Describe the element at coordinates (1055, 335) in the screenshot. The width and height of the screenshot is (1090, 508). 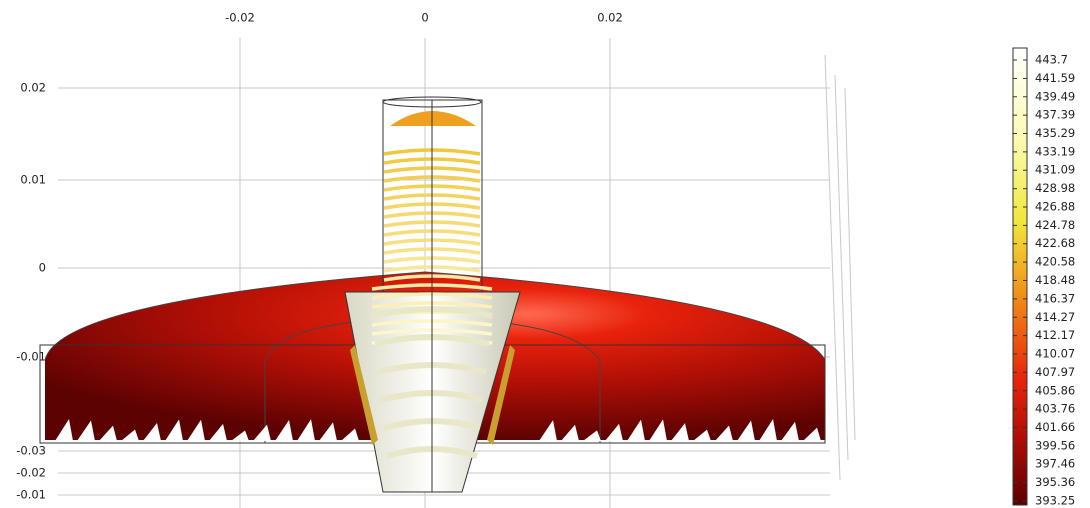
I see `colorbar-label: 412.17` at that location.